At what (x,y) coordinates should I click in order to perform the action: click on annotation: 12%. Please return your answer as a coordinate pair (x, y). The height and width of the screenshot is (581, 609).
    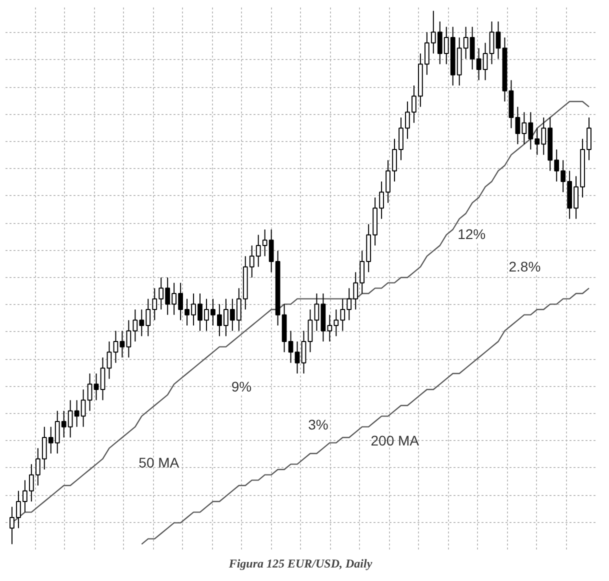
    Looking at the image, I should click on (472, 234).